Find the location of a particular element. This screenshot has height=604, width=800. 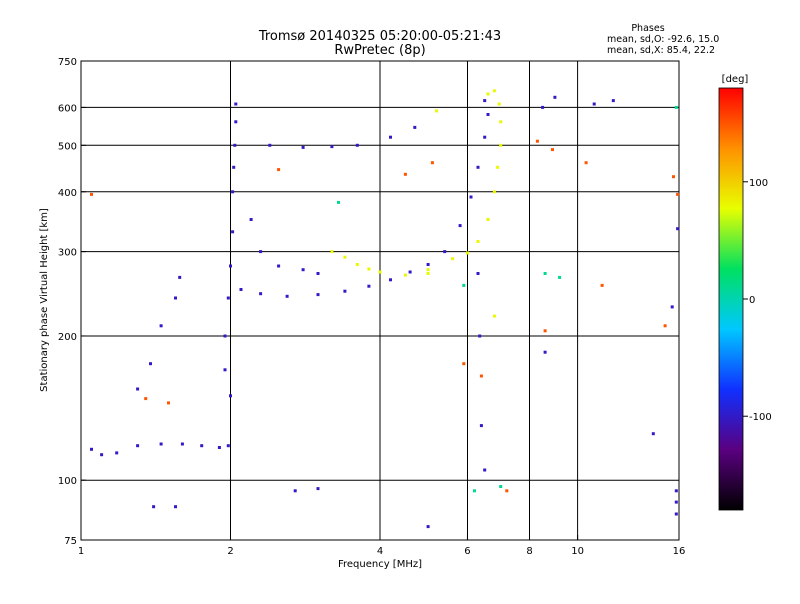

x-axis-label: Frequency [MHz] is located at coordinates (380, 564).